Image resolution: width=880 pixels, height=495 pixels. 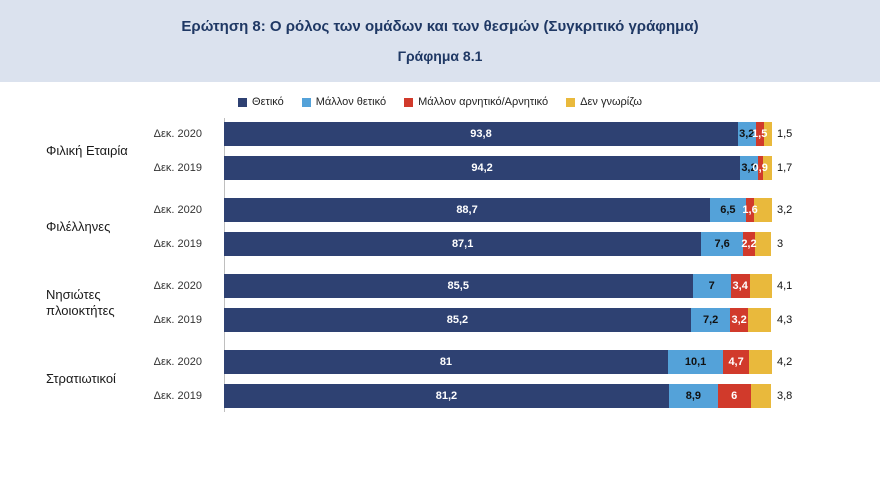 I want to click on bar-segment-positive: 93,8, so click(x=481, y=134).